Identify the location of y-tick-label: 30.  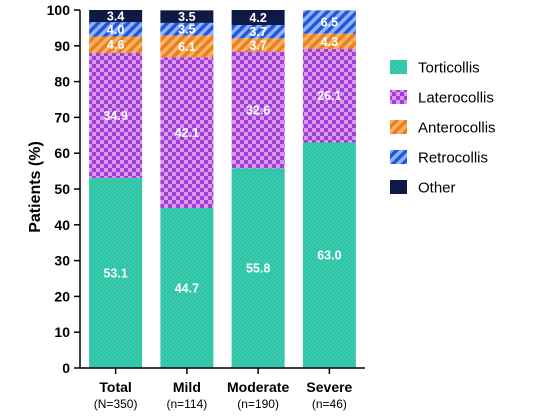
(62, 261).